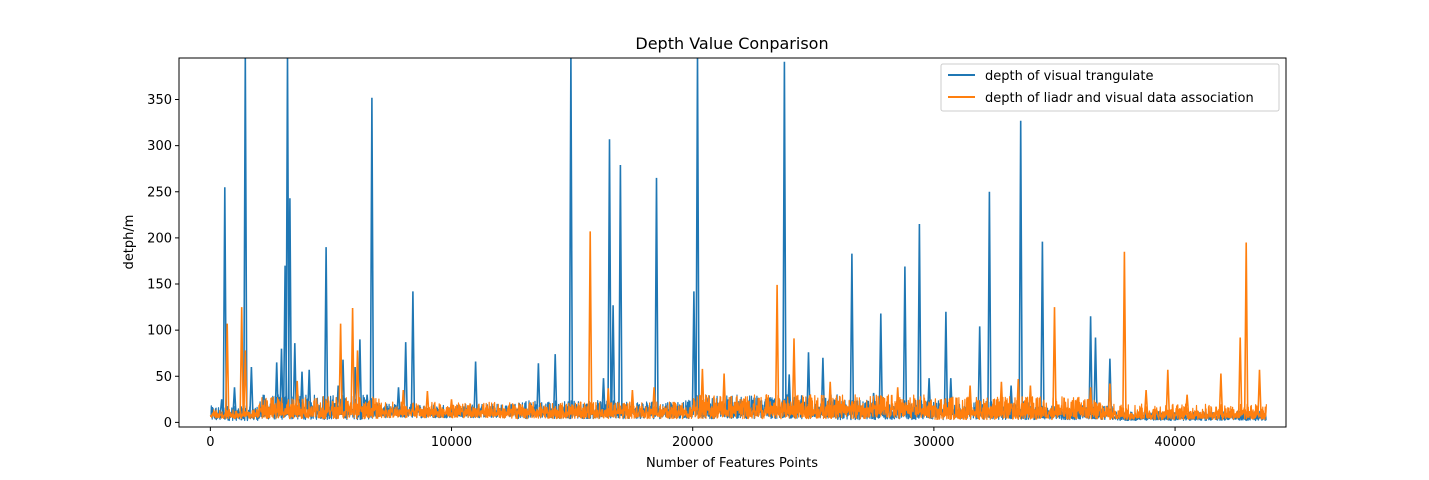 This screenshot has height=480, width=1429. I want to click on y-tick-label: 50, so click(163, 377).